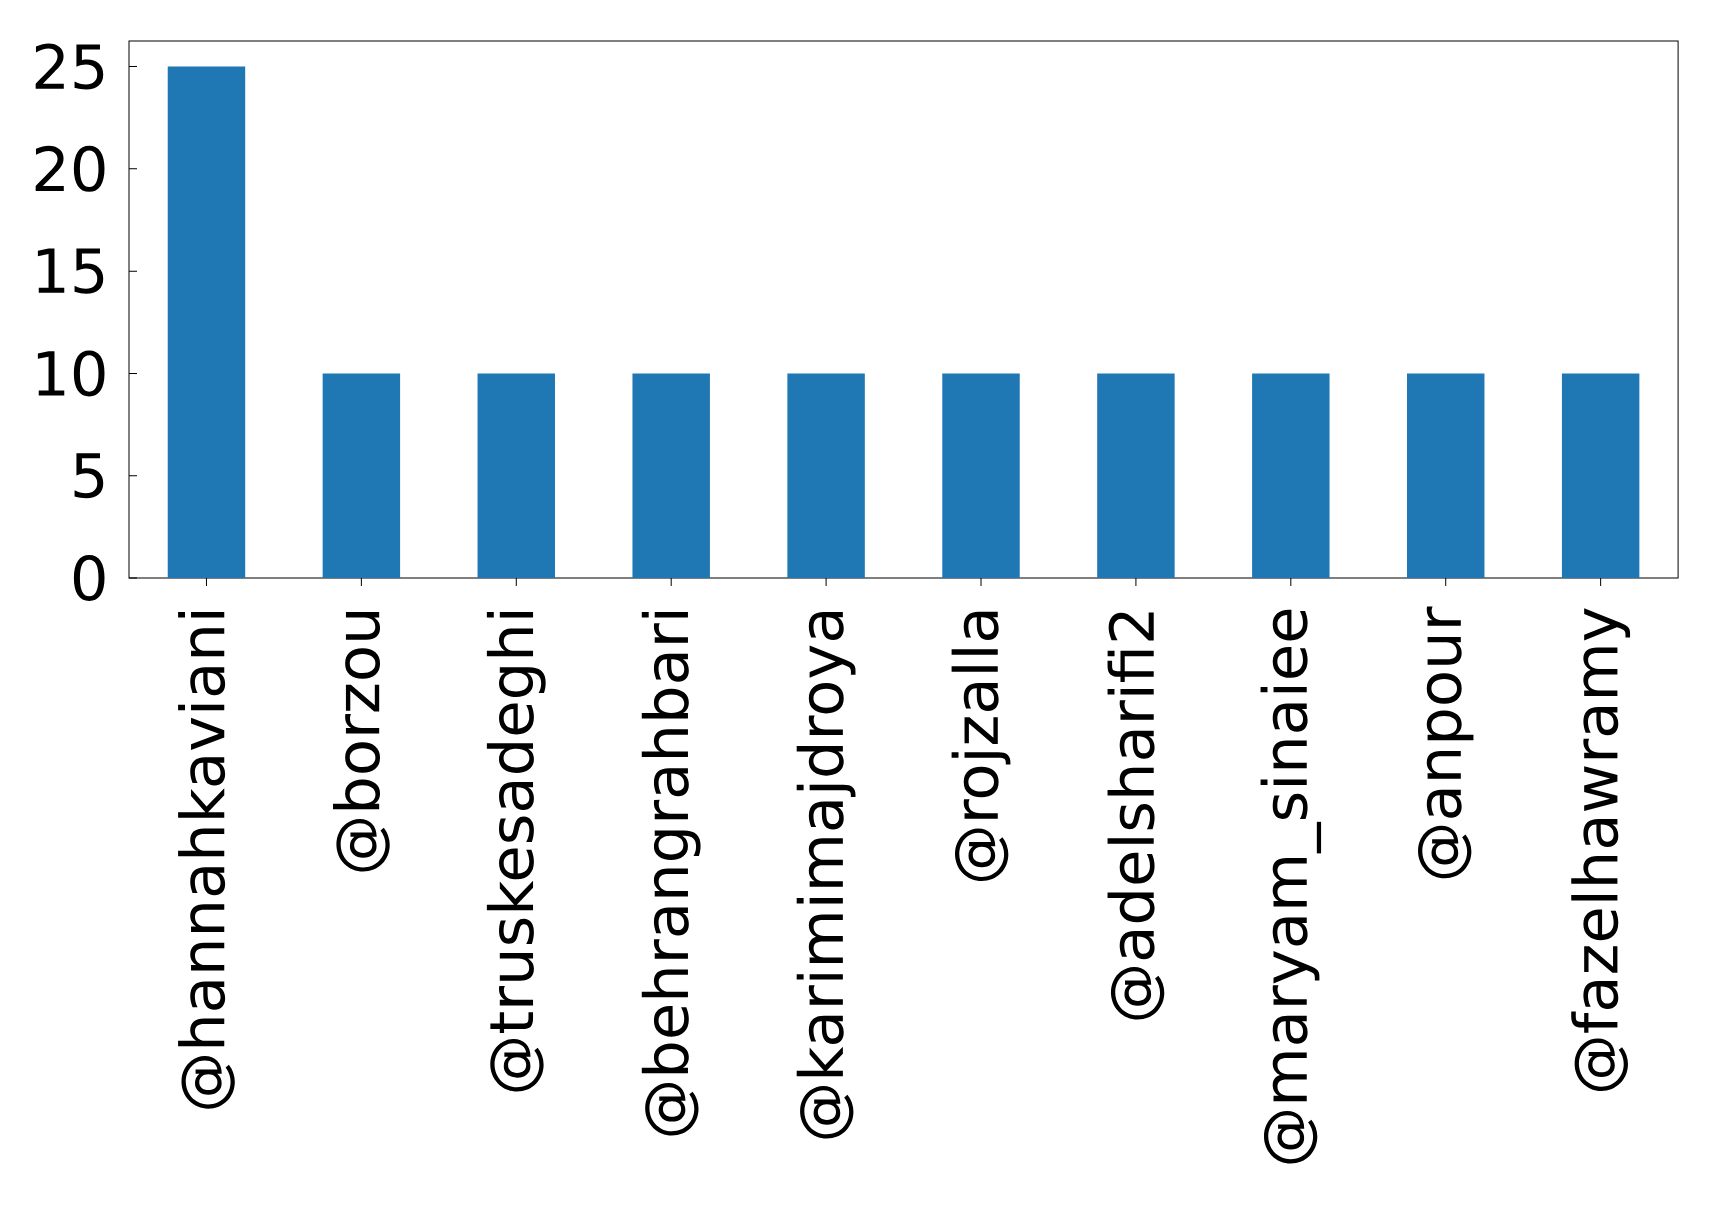 The image size is (1719, 1205). I want to click on x-tick-label: @adelsharifi2, so click(1136, 816).